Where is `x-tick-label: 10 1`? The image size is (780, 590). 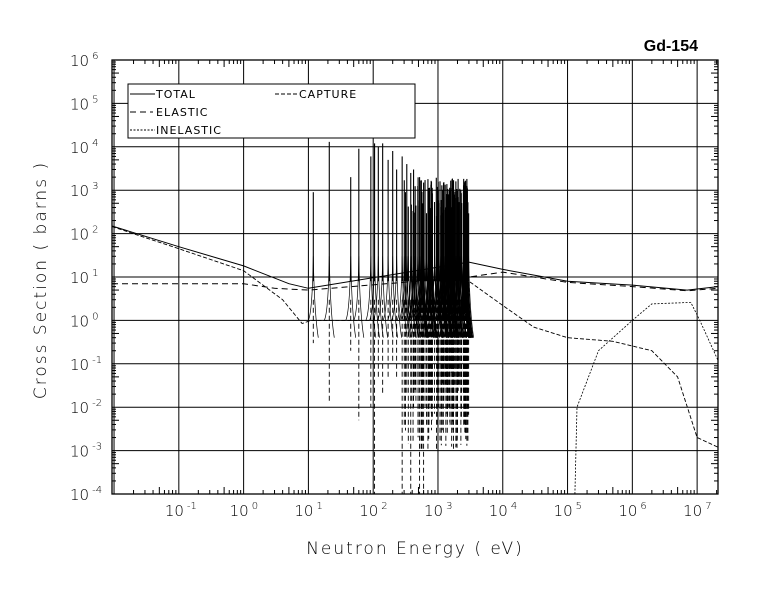
x-tick-label: 10 1 is located at coordinates (308, 510).